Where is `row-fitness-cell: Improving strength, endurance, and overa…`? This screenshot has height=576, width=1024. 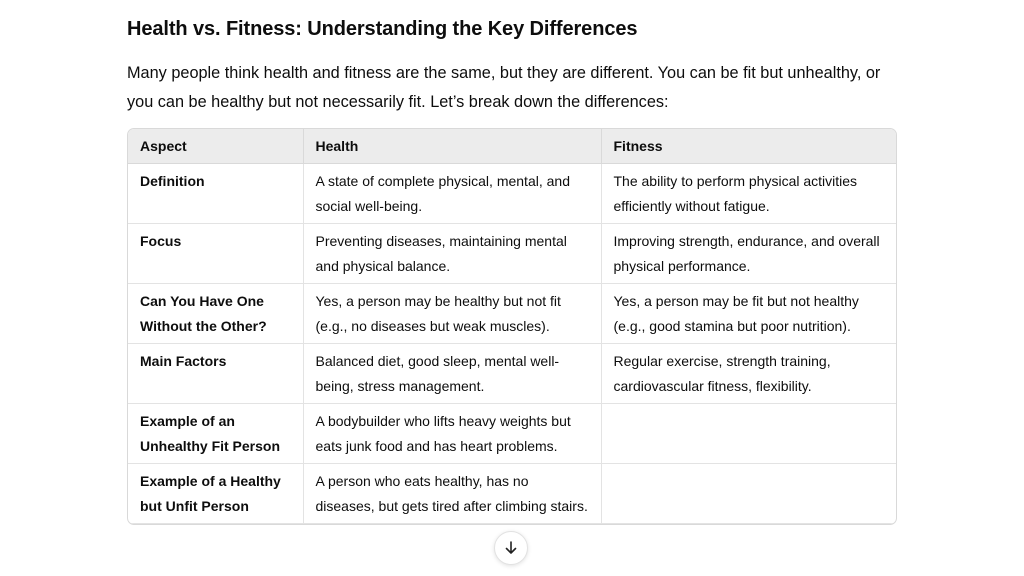 row-fitness-cell: Improving strength, endurance, and overa… is located at coordinates (748, 253).